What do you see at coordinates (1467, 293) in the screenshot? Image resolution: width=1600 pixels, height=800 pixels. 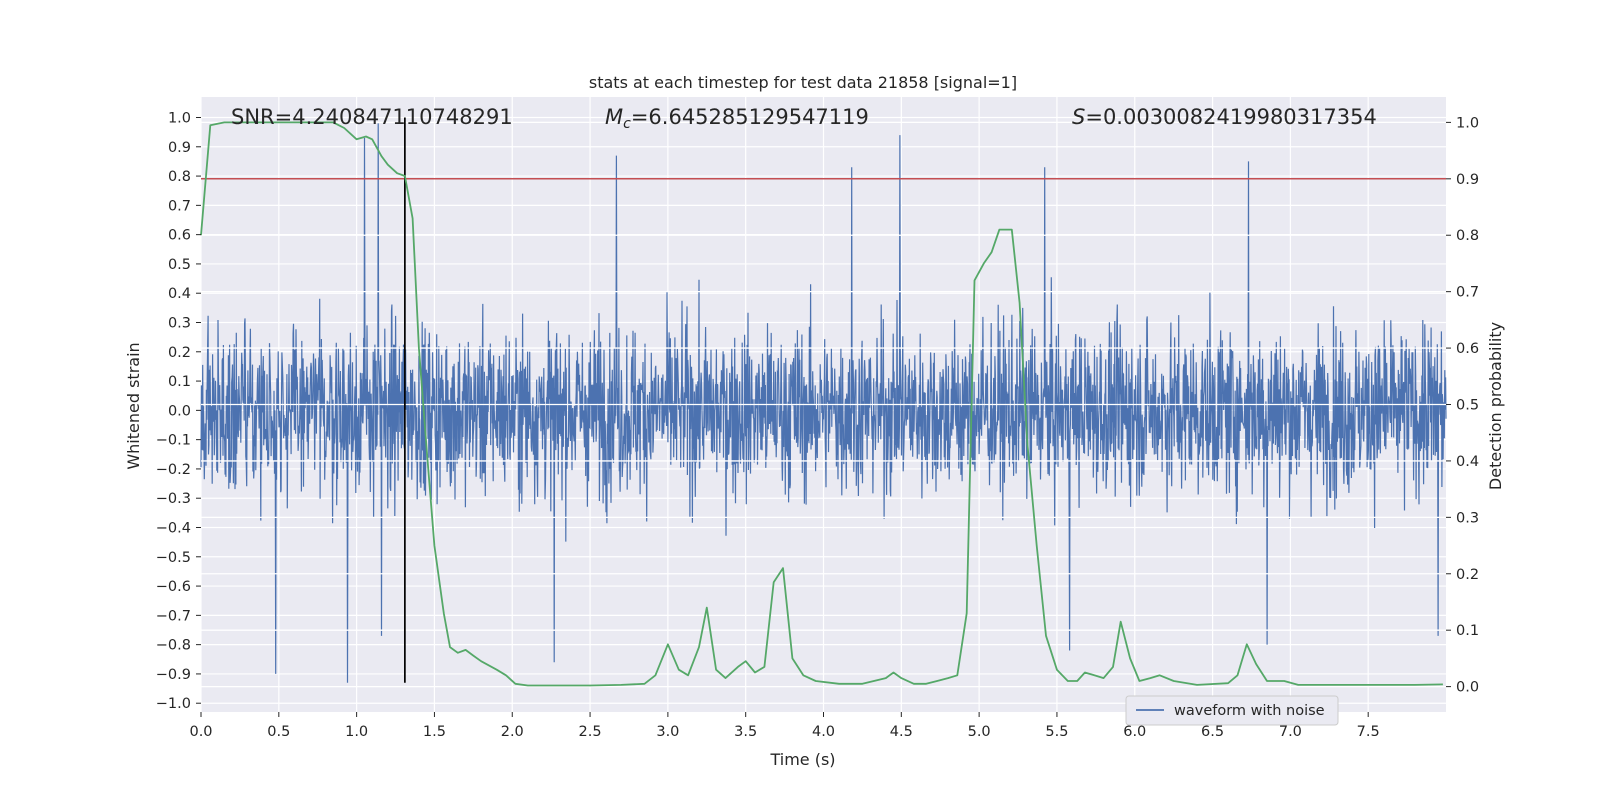 I see `right-tick-label: 0.7` at bounding box center [1467, 293].